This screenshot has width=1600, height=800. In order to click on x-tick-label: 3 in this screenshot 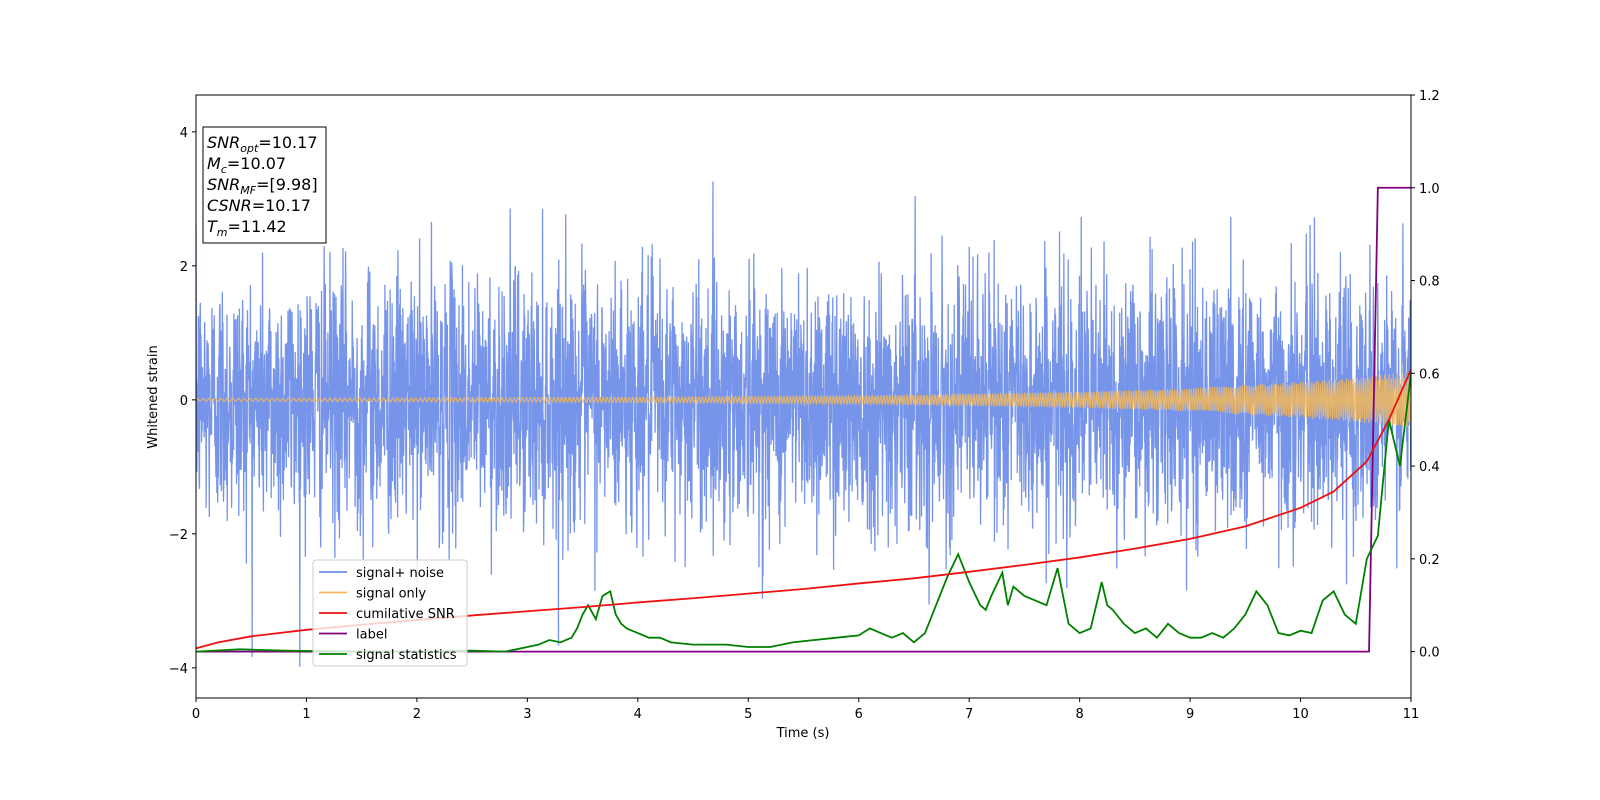, I will do `click(527, 714)`.